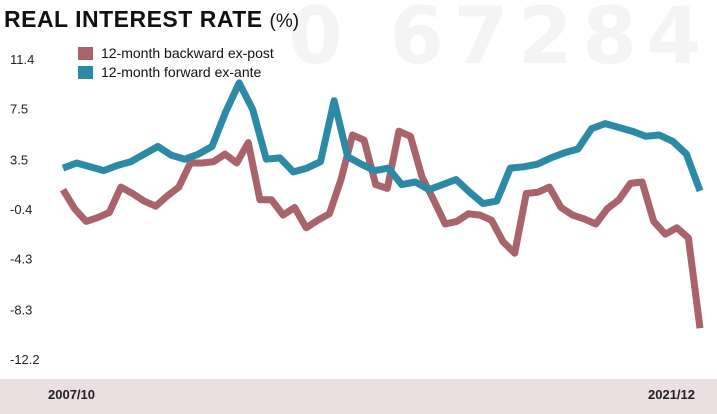 The image size is (717, 414). Describe the element at coordinates (187, 53) in the screenshot. I see `legend-label: 12-month backward ex-post` at that location.